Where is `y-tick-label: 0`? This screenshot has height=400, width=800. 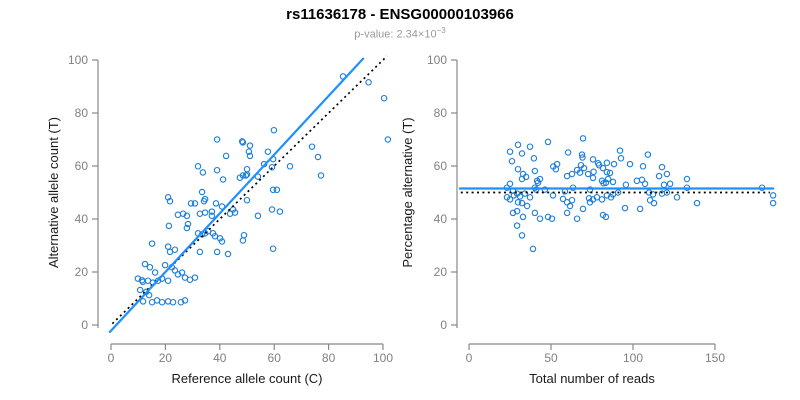
y-tick-label: 0 is located at coordinates (84, 325).